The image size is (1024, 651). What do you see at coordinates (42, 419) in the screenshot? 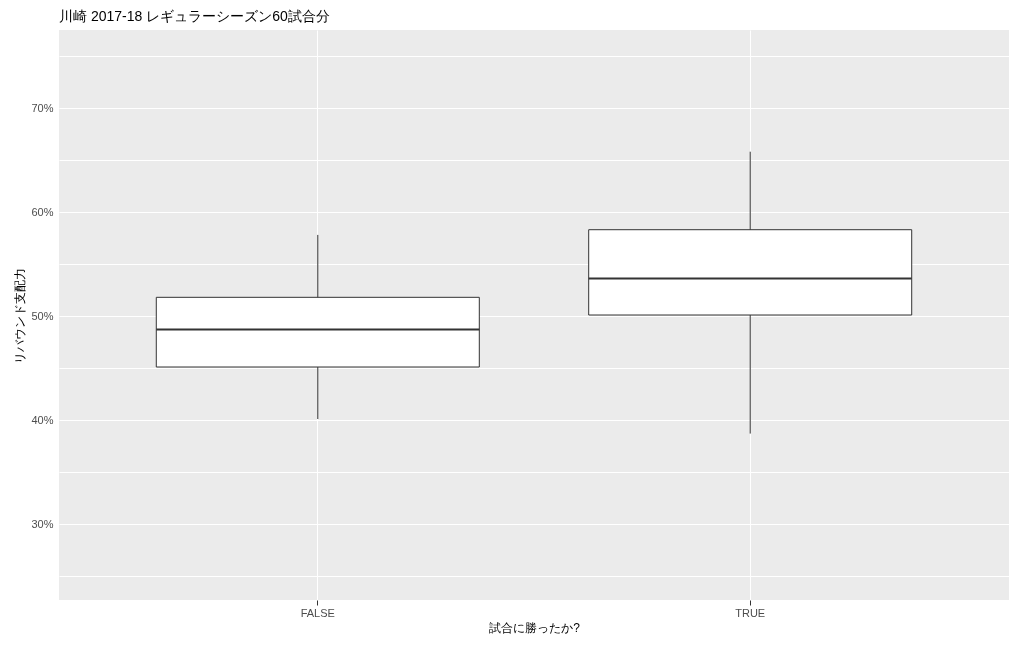
I see `y-tick-label: 40%` at bounding box center [42, 419].